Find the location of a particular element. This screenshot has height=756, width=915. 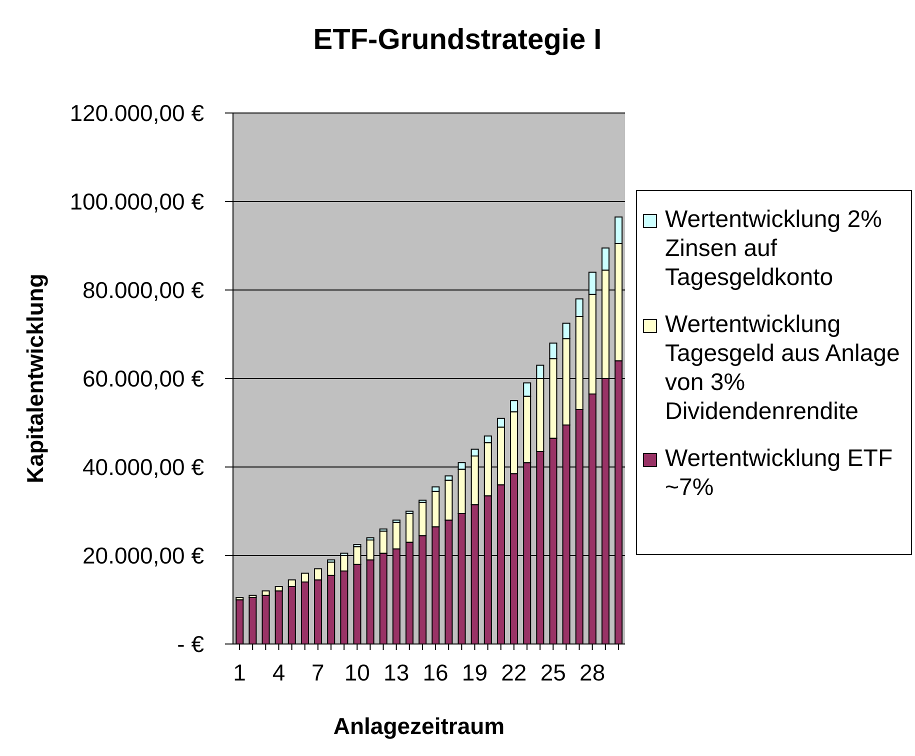

y-tick-label: - € is located at coordinates (190, 644).